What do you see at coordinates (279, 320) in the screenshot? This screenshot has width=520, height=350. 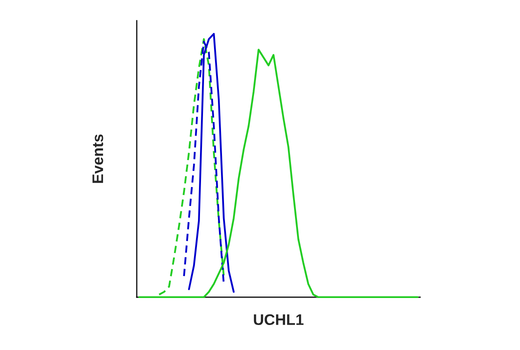 I see `x-axis-title: UCHL1` at bounding box center [279, 320].